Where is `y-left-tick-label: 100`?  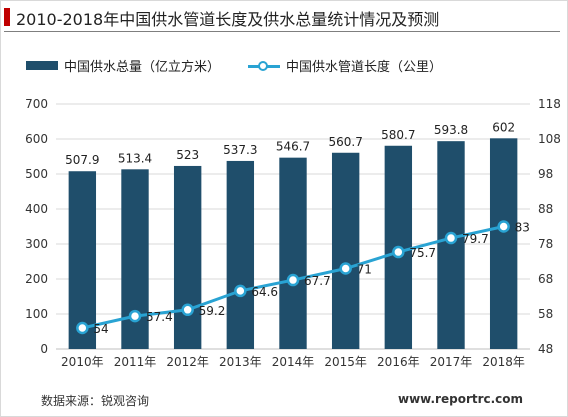
y-left-tick-label: 100 is located at coordinates (36, 314).